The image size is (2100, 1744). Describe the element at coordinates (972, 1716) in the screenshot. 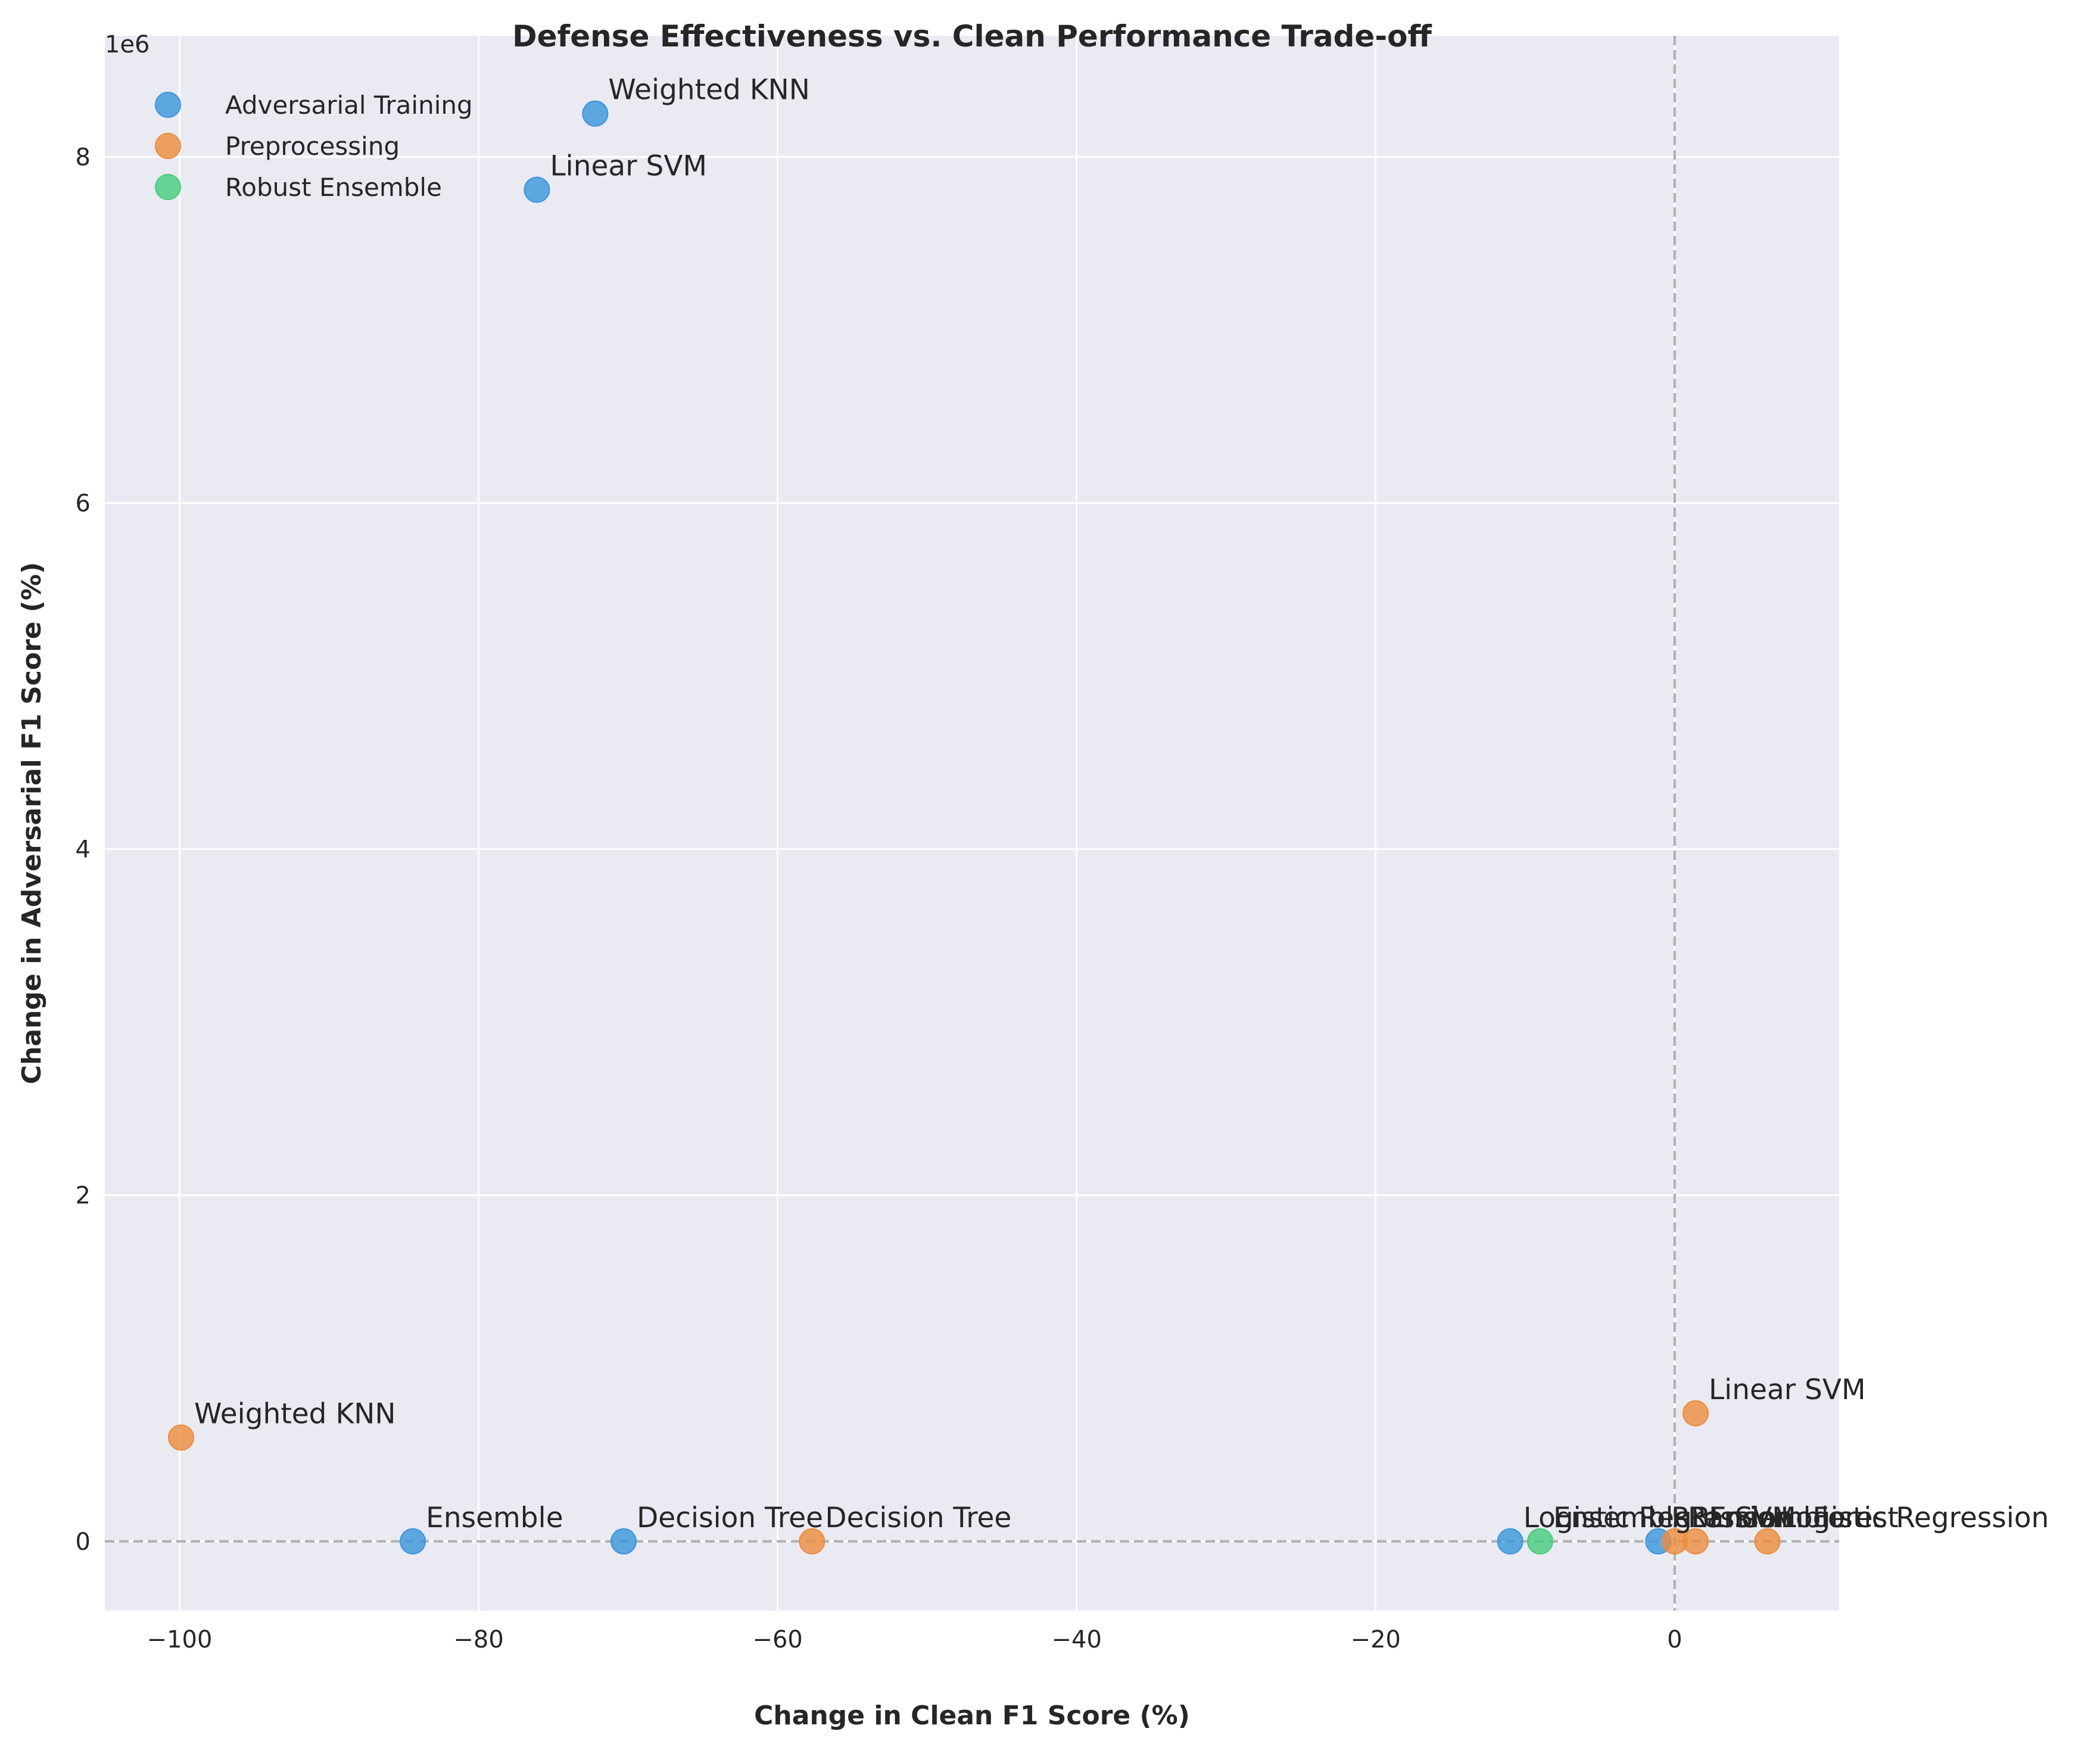

I see `x-axis-label: Change in Clean F1 Score (%)` at that location.